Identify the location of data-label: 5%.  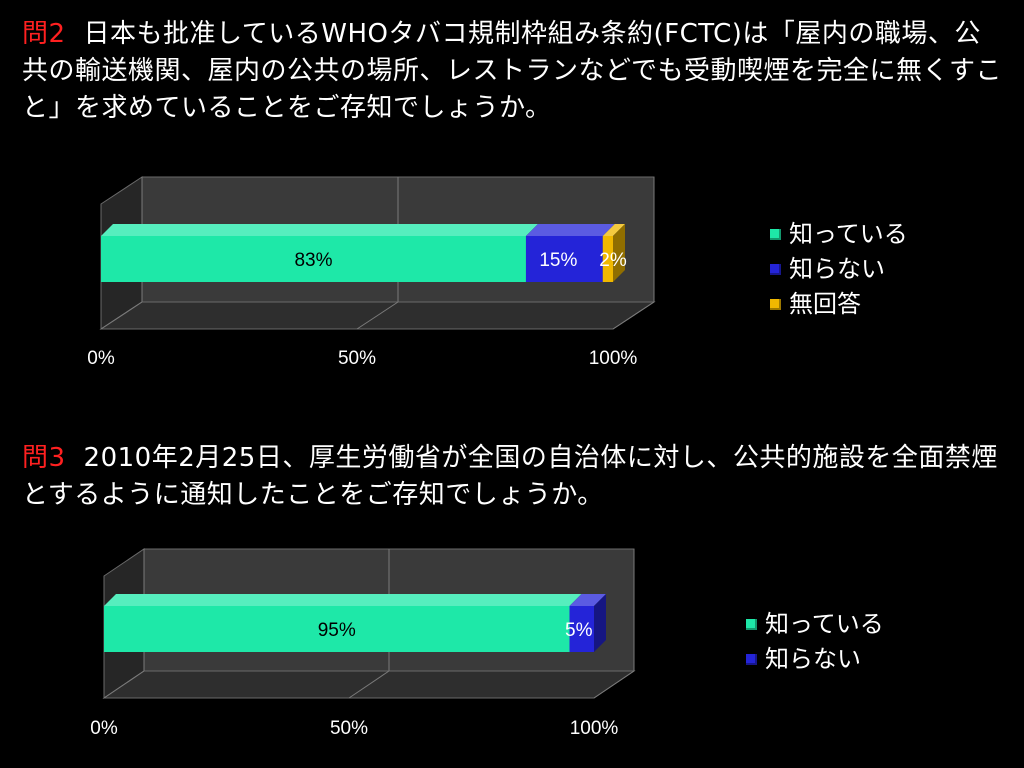
(579, 630).